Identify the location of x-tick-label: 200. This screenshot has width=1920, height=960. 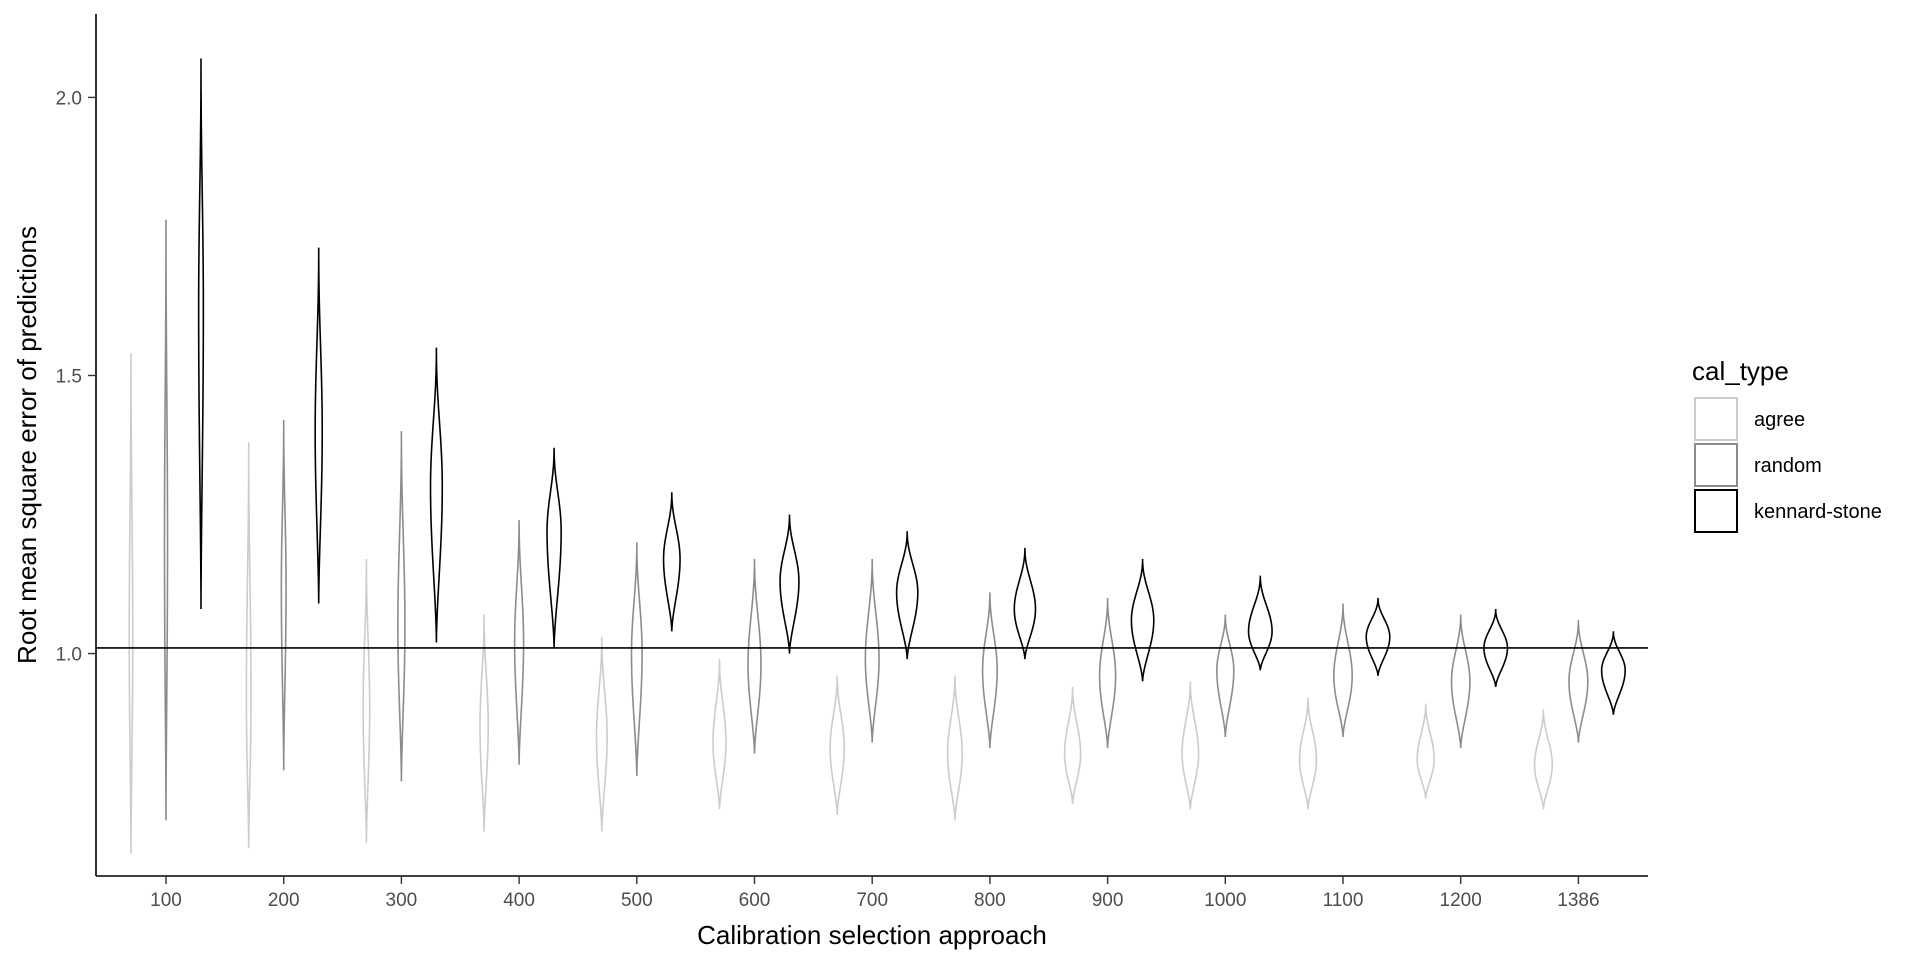
(284, 900).